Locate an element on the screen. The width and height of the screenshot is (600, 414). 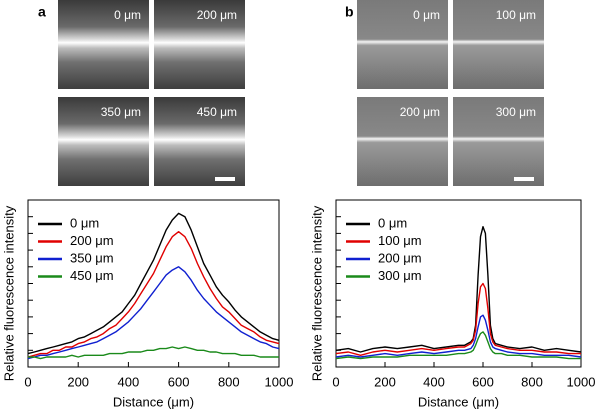
panel-label: a is located at coordinates (42, 12).